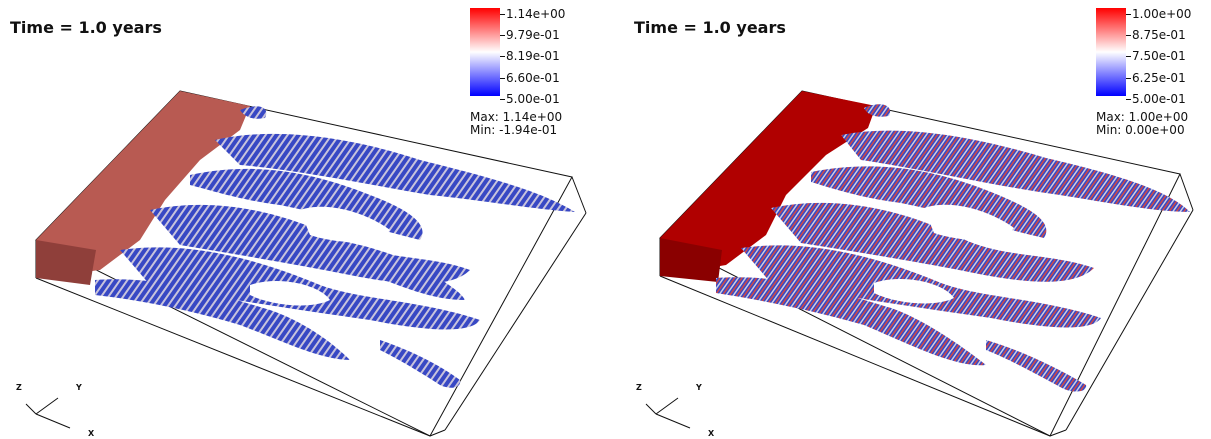 The width and height of the screenshot is (1211, 439). What do you see at coordinates (1156, 56) in the screenshot?
I see `colorbar-tick-label: 7.50e-01` at bounding box center [1156, 56].